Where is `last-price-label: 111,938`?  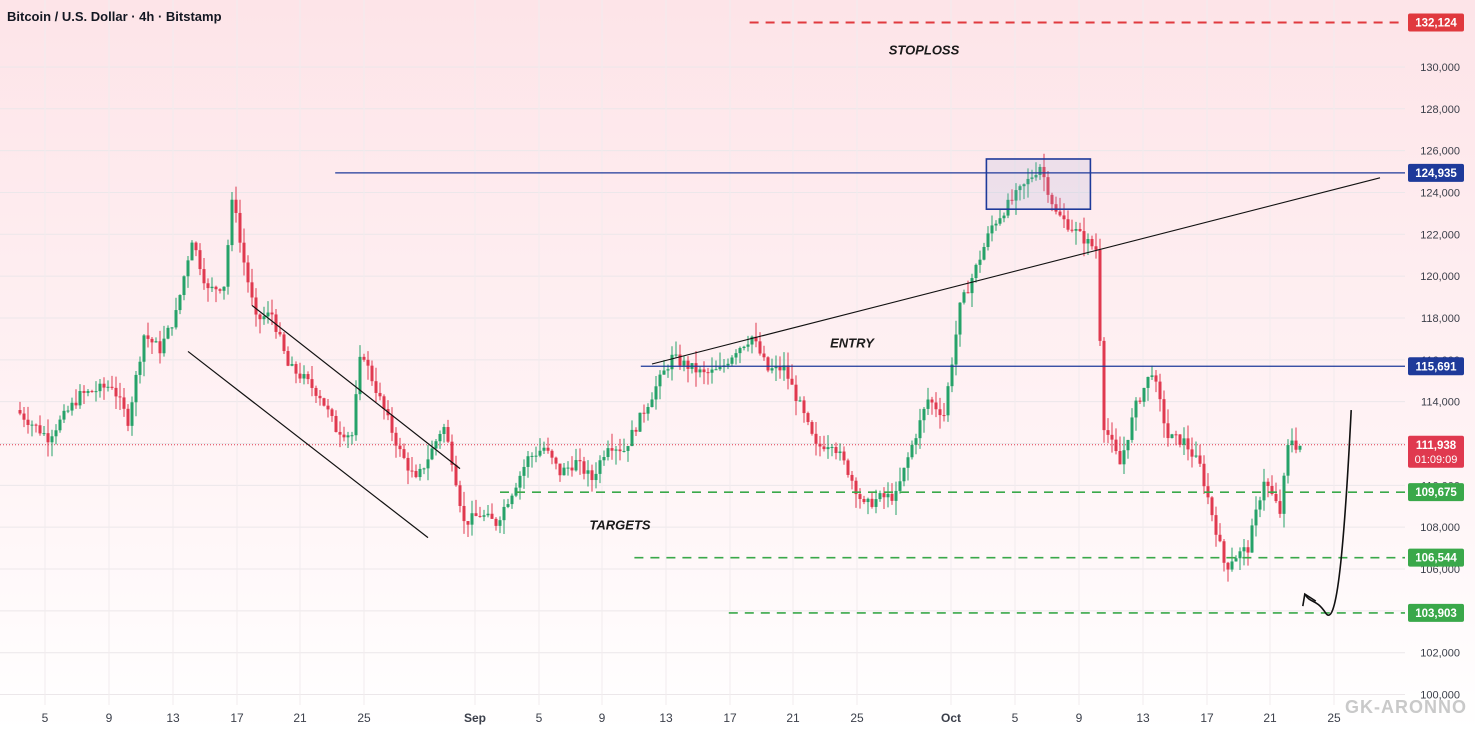 last-price-label: 111,938 is located at coordinates (1436, 446).